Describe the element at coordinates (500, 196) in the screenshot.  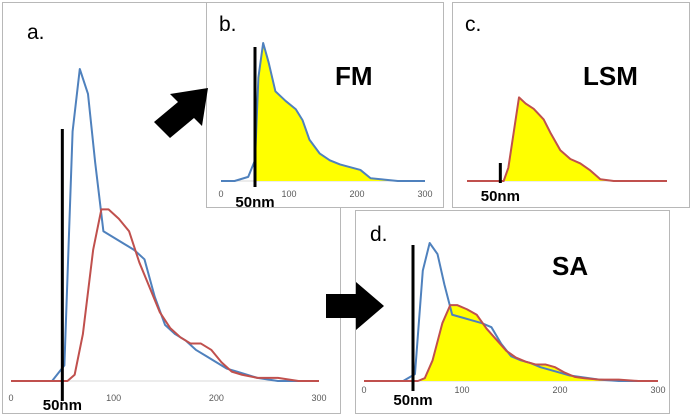
I see `marker-label-c: 50nm` at that location.